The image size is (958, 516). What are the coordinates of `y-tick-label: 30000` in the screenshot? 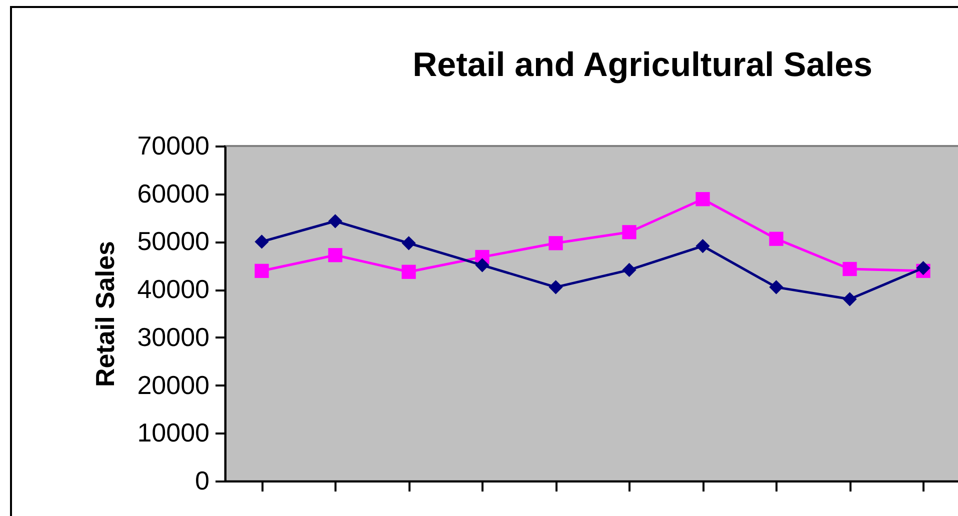 It's located at (173, 337).